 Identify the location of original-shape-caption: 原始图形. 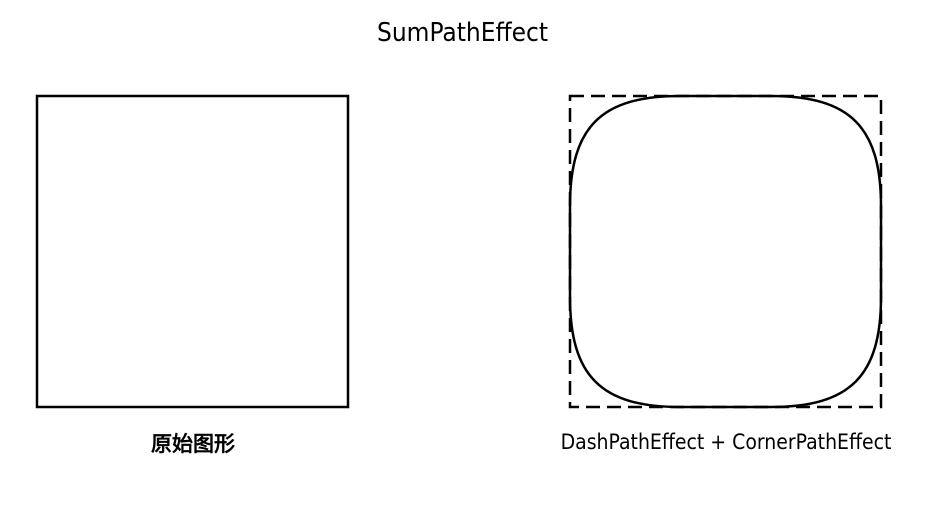
(193, 444).